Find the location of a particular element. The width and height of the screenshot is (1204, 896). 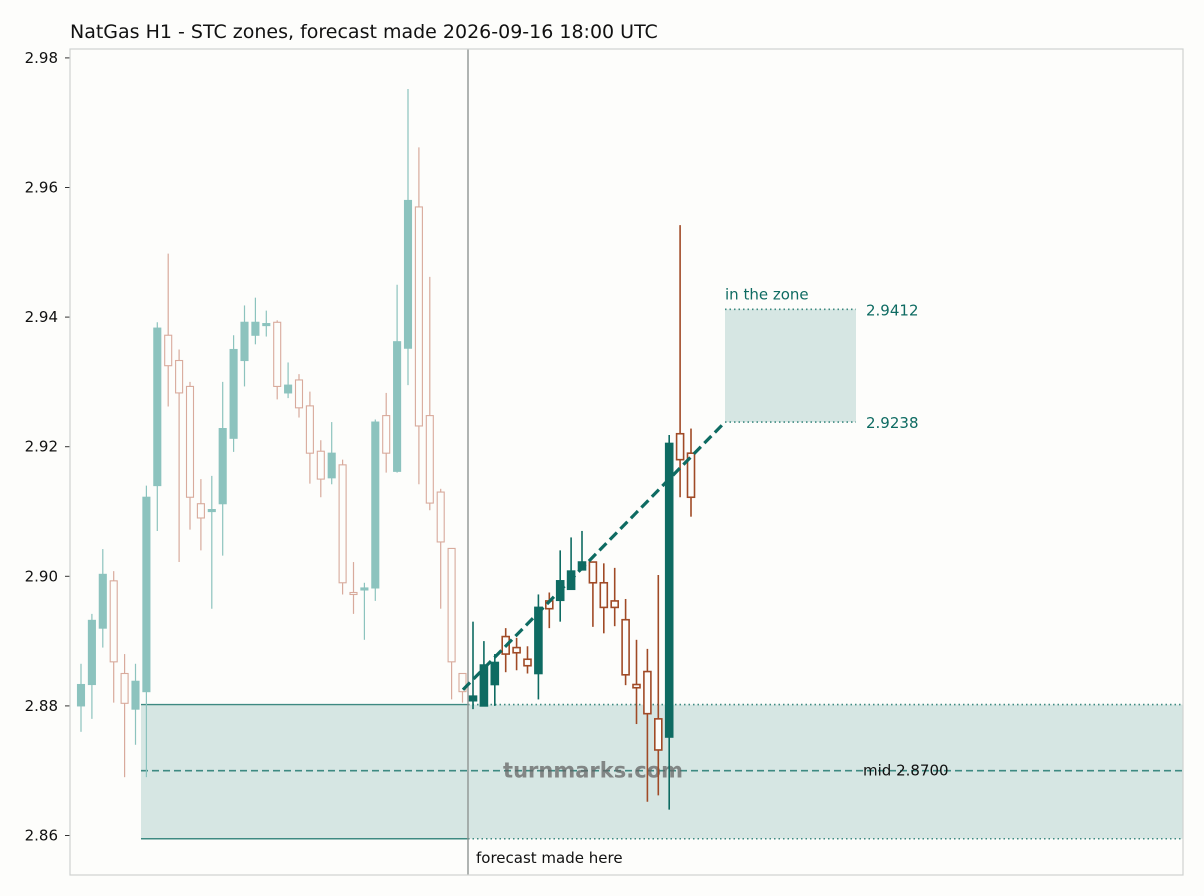

zone-low-label: 2.9238 is located at coordinates (892, 423).